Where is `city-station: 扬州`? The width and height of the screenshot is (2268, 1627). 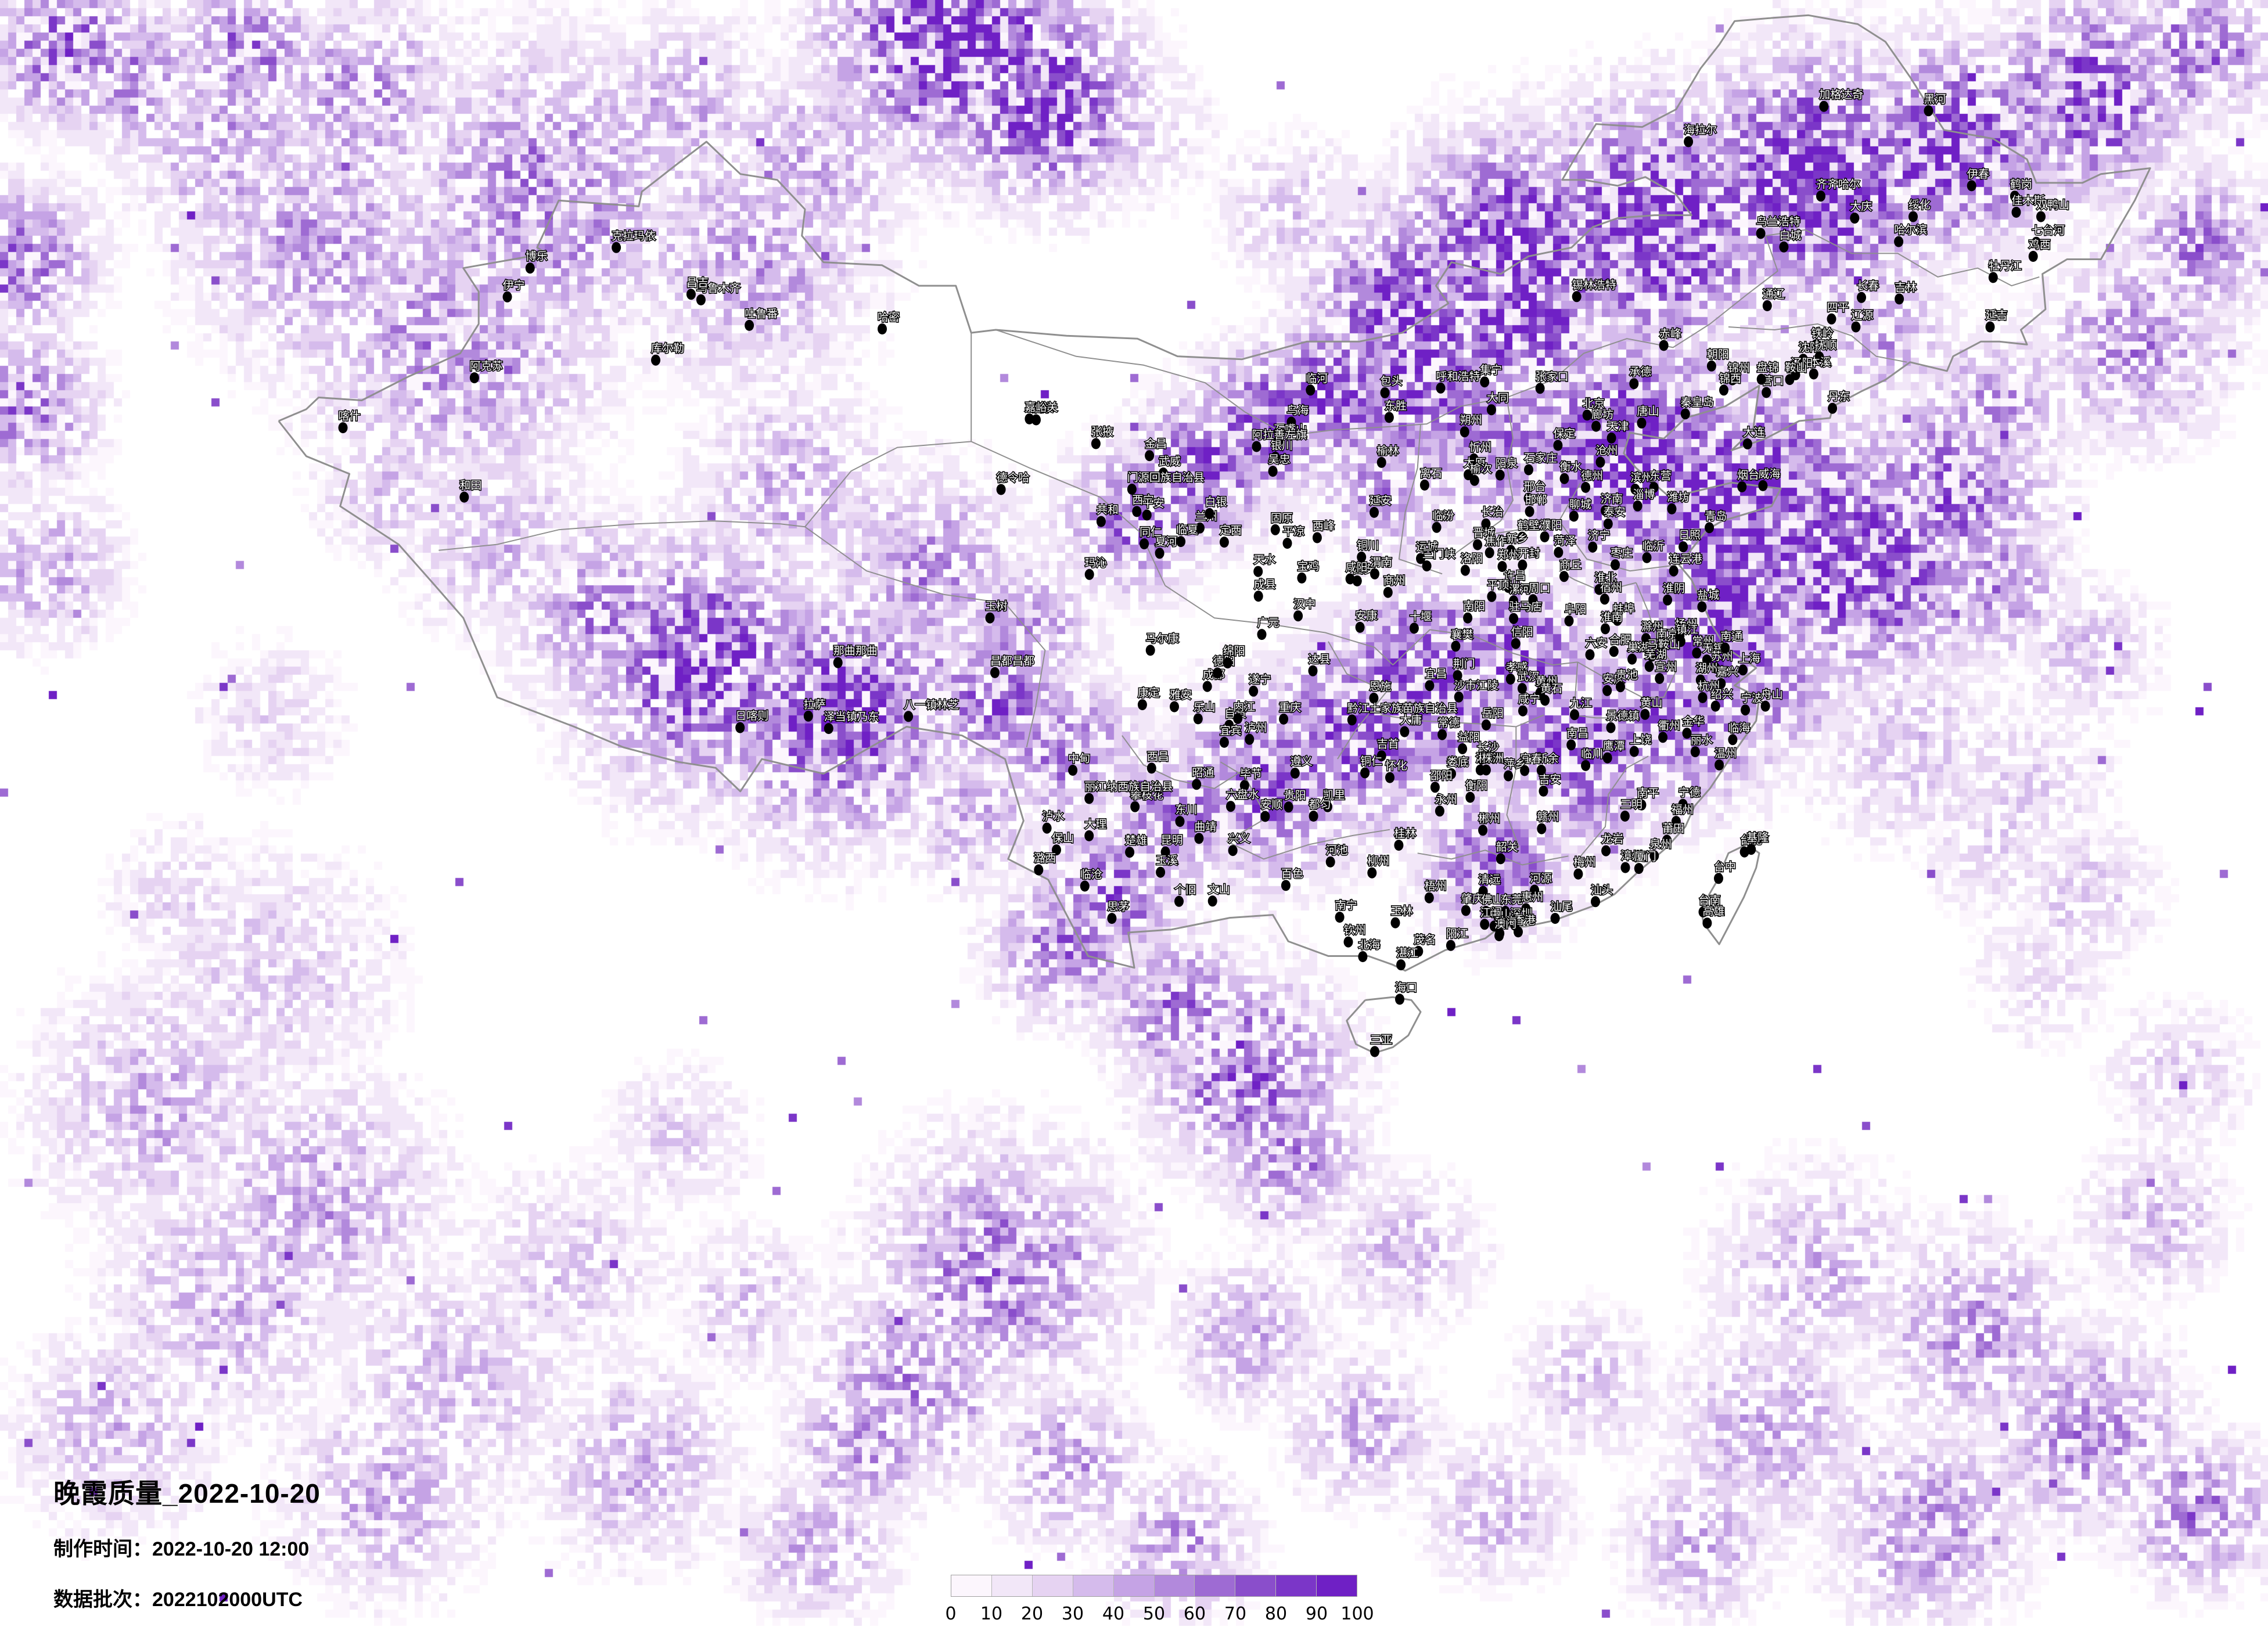
city-station: 扬州 is located at coordinates (1686, 629).